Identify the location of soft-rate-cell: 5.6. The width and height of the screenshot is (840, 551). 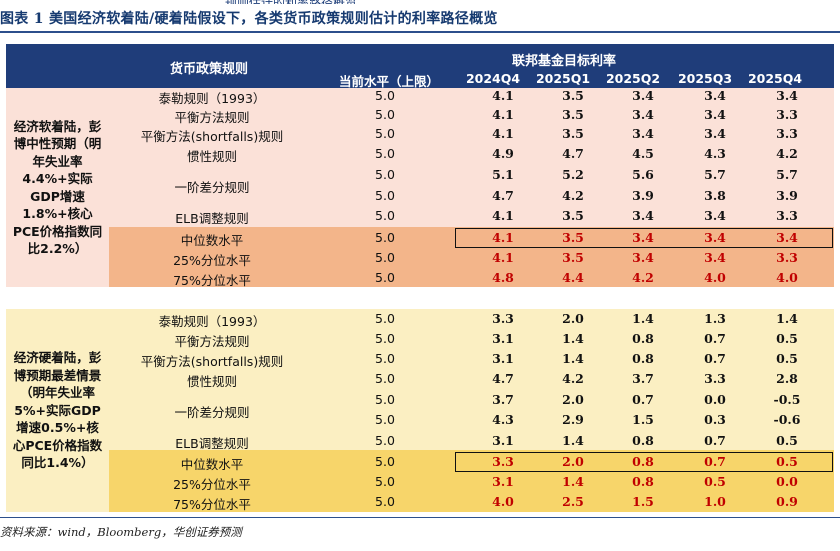
(643, 174).